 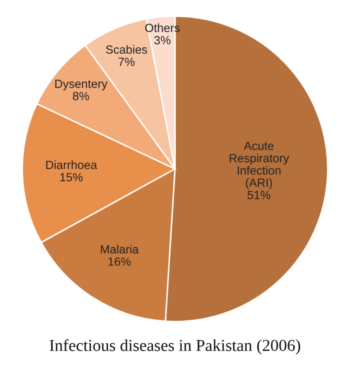 What do you see at coordinates (80, 96) in the screenshot?
I see `data-label: 8%` at bounding box center [80, 96].